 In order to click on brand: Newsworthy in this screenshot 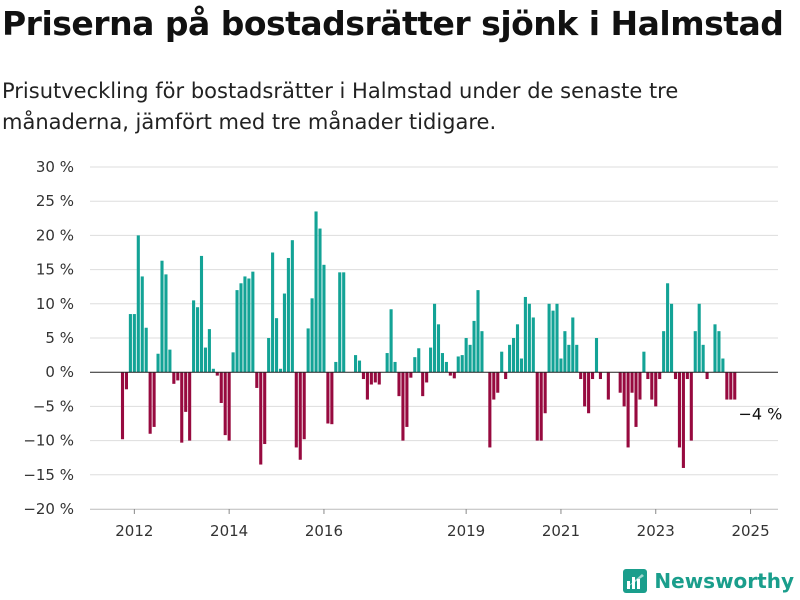, I will do `click(708, 581)`.